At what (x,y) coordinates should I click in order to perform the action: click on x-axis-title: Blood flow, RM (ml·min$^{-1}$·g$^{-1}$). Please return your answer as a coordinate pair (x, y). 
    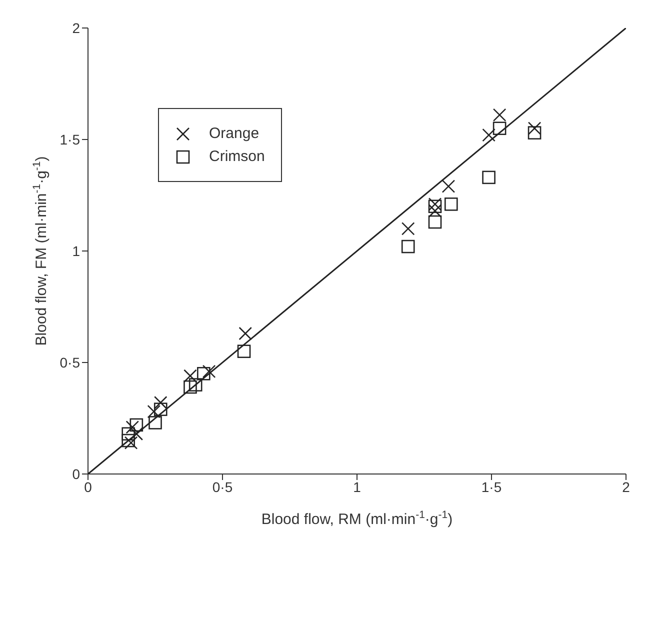
    Looking at the image, I should click on (357, 518).